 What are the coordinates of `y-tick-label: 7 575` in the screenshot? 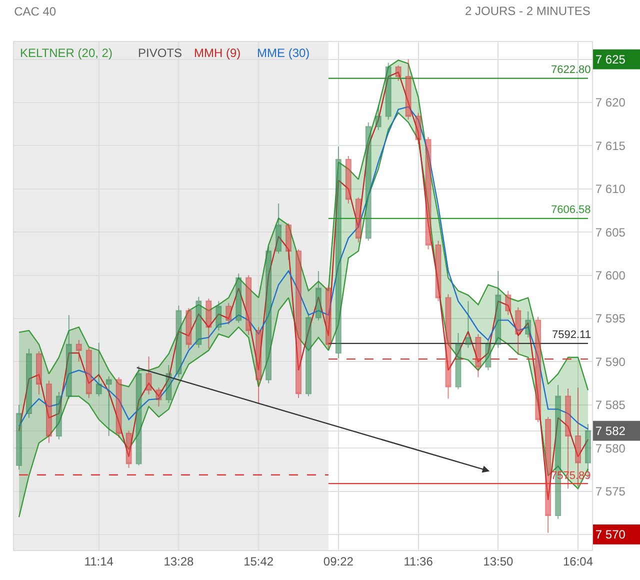 It's located at (610, 491).